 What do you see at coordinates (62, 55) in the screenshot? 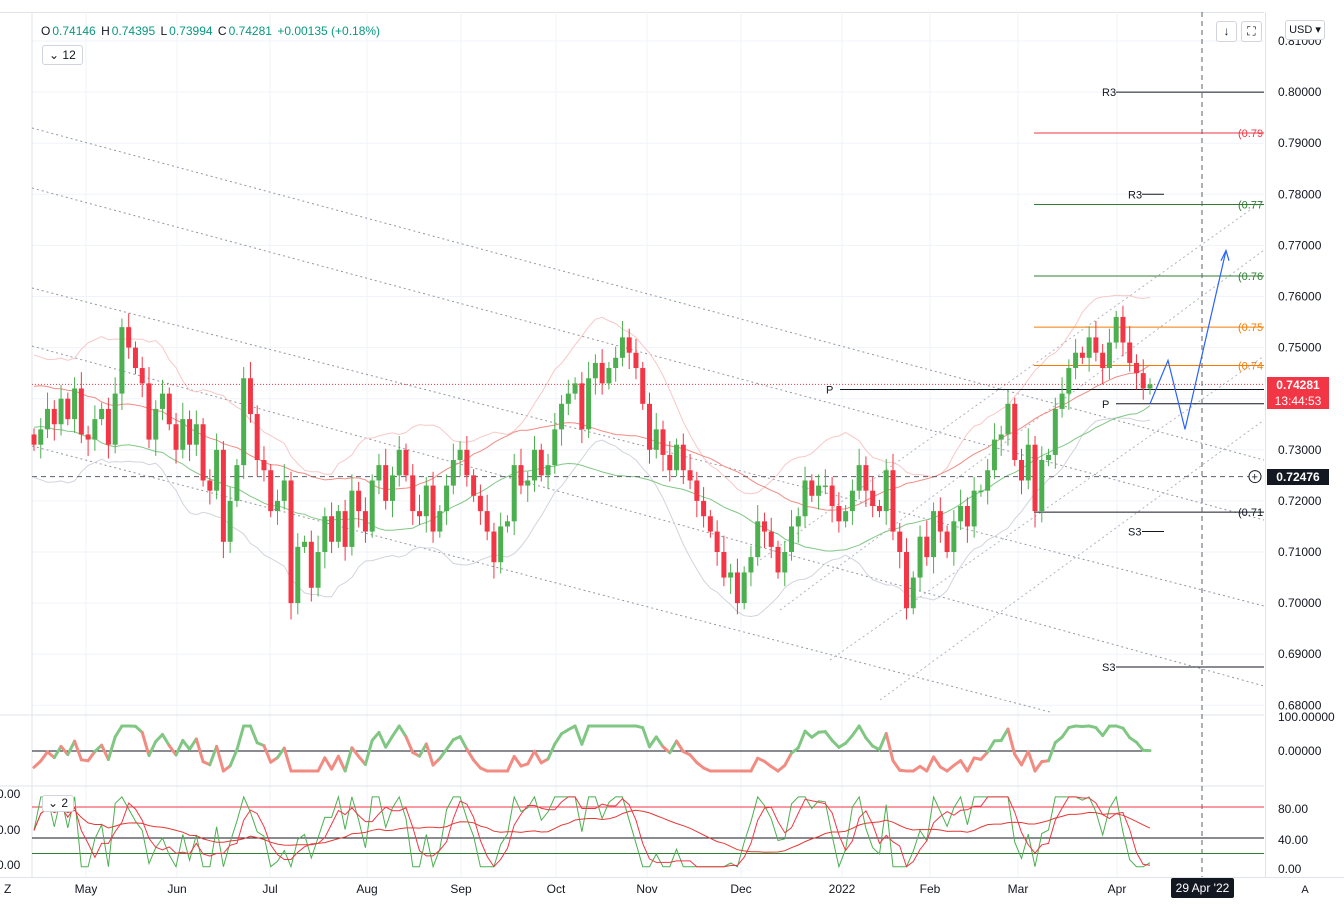
I see `indicators-toggle: ⌄ 12` at bounding box center [62, 55].